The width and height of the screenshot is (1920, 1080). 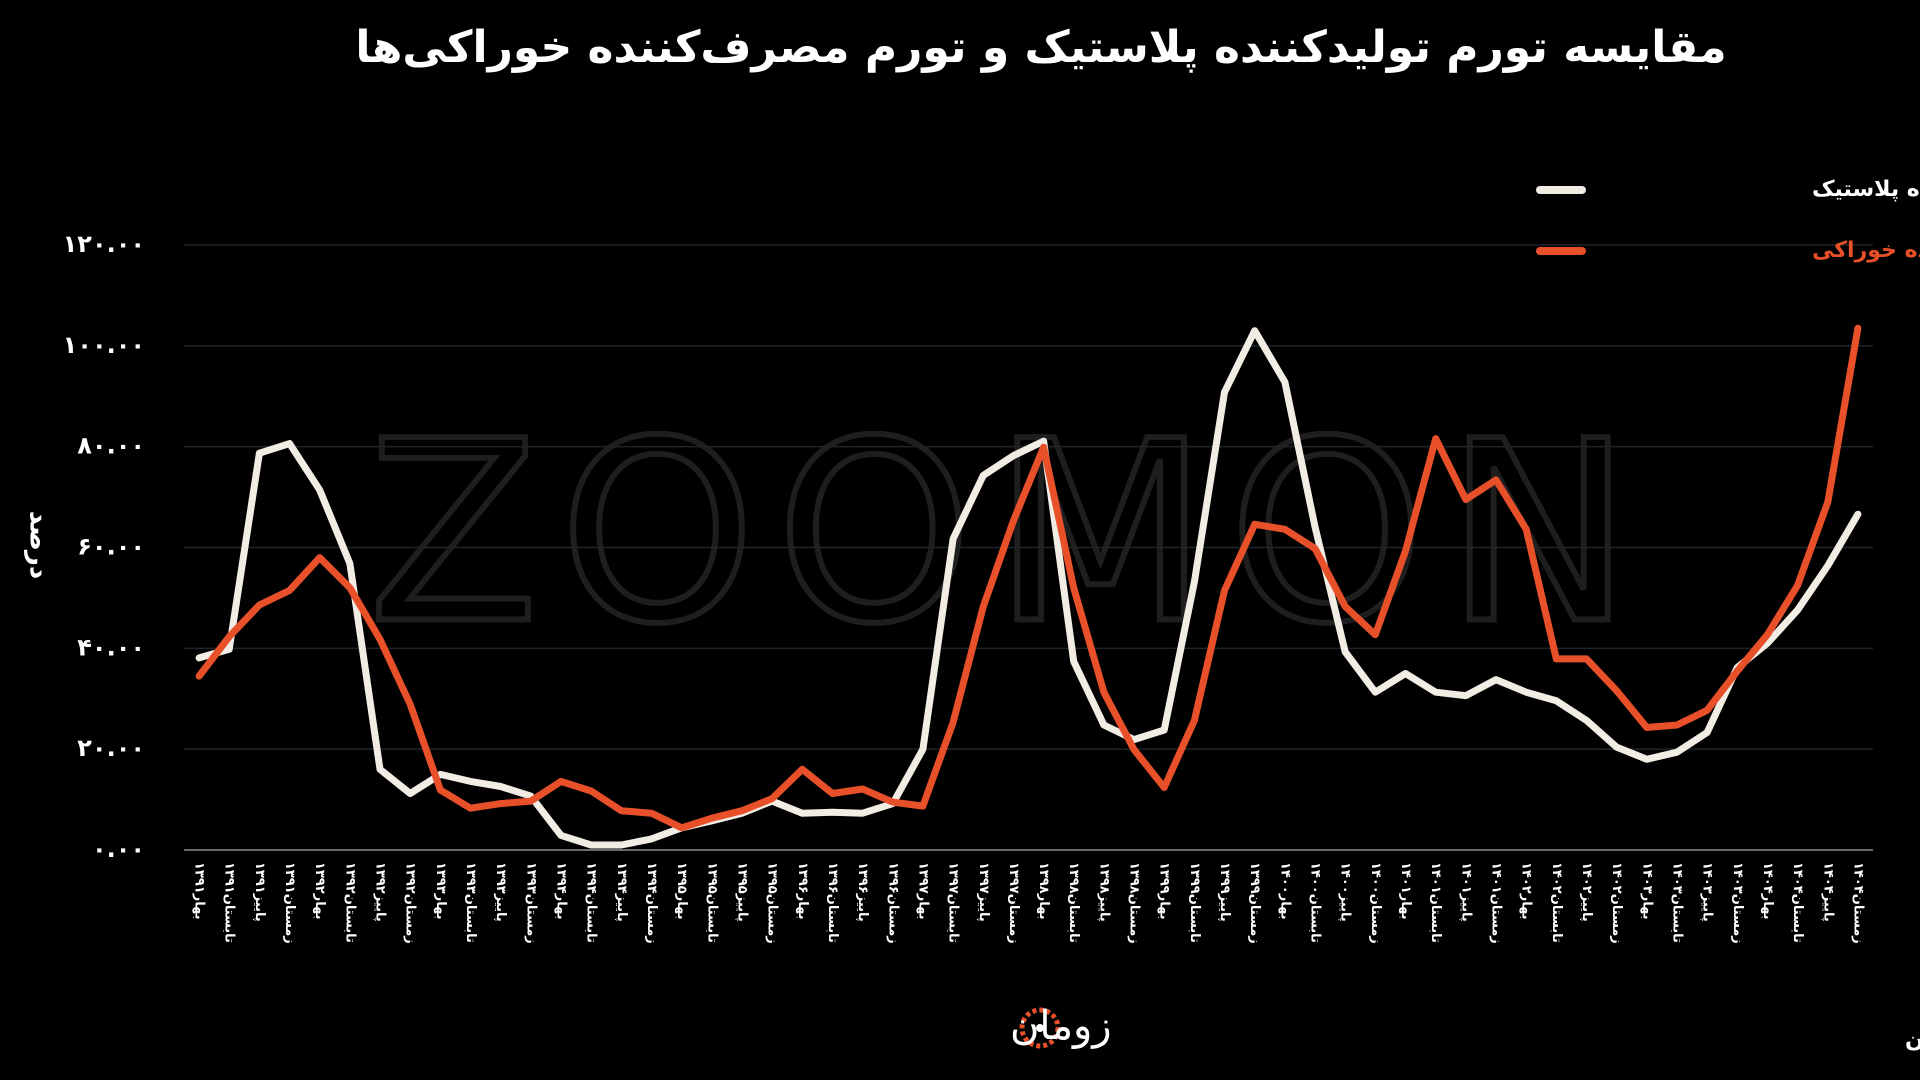 What do you see at coordinates (1676, 902) in the screenshot?
I see `x-tick-label: تابستان۱۴۰۳` at bounding box center [1676, 902].